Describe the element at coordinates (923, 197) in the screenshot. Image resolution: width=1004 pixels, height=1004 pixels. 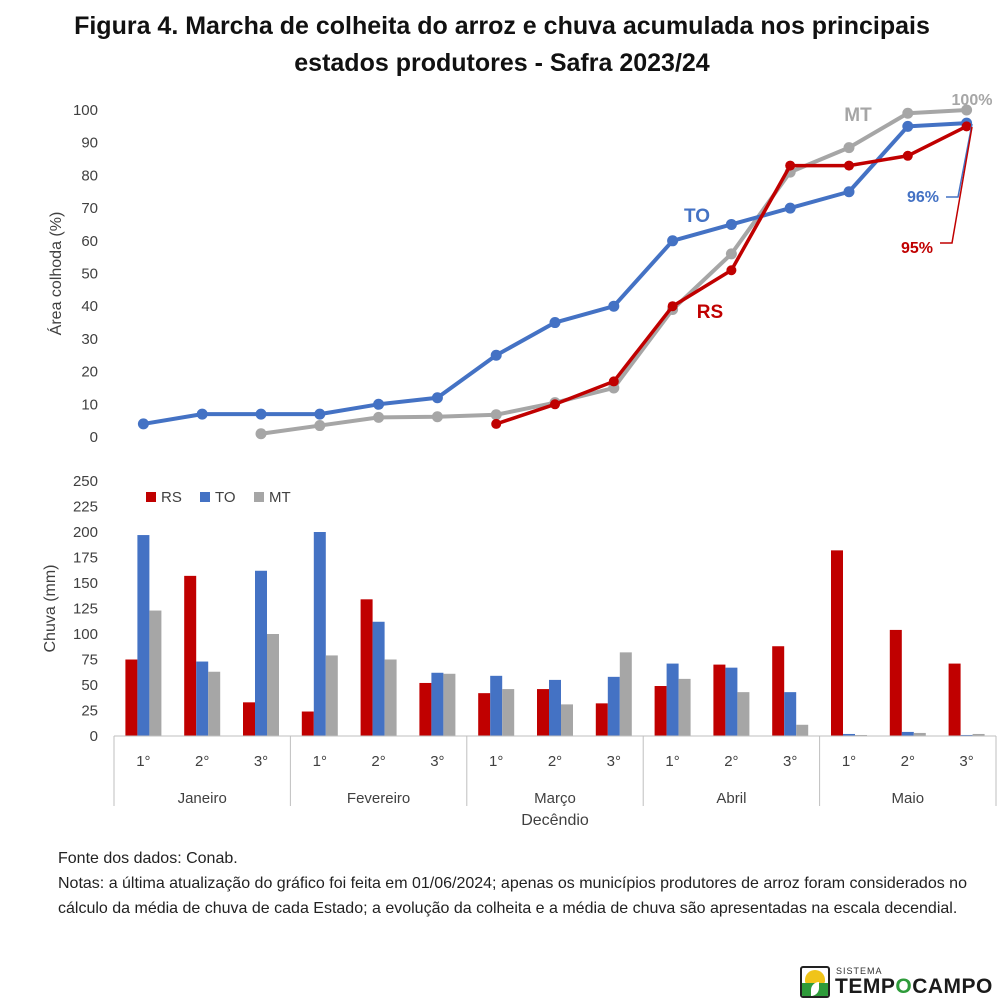
I see `to-end-label: 96%` at that location.